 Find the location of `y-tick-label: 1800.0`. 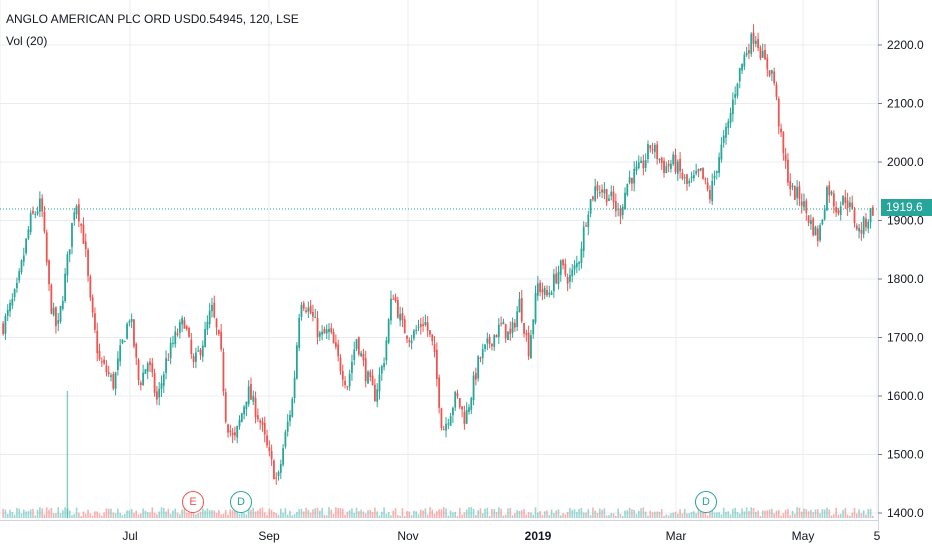

y-tick-label: 1800.0 is located at coordinates (905, 279).